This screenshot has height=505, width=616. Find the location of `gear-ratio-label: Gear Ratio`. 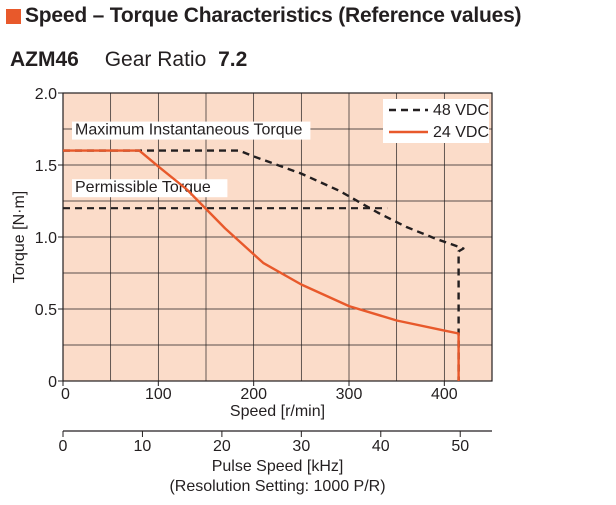

gear-ratio-label: Gear Ratio is located at coordinates (155, 59).